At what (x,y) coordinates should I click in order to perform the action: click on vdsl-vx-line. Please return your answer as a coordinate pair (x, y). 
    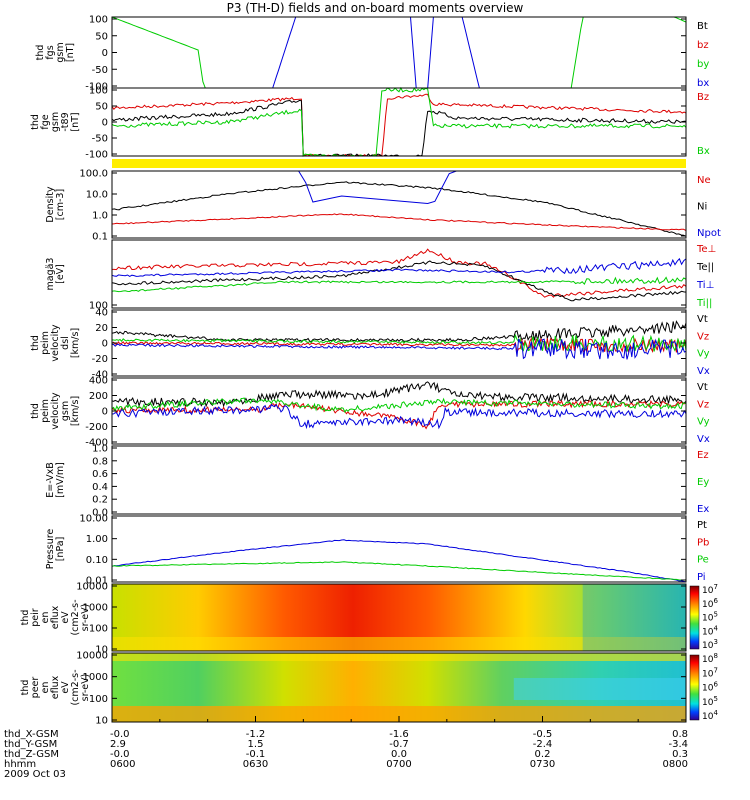
    Looking at the image, I should click on (399, 349).